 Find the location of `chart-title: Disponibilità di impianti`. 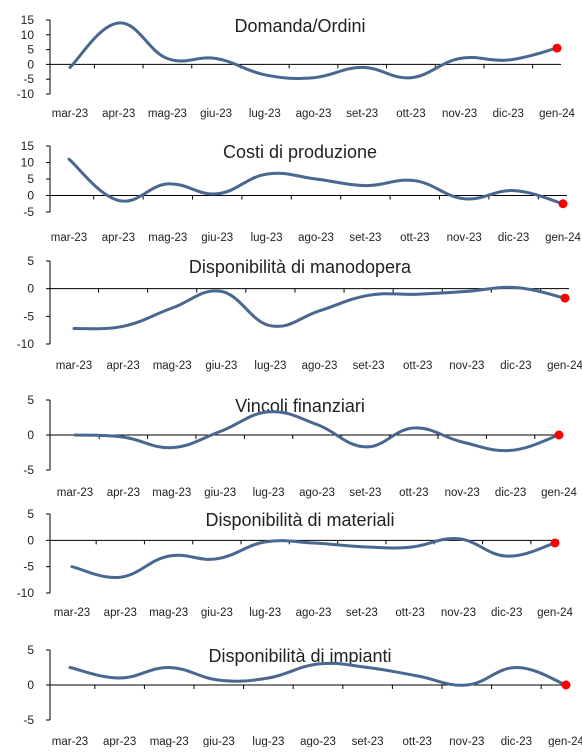

chart-title: Disponibilità di impianti is located at coordinates (299, 656).